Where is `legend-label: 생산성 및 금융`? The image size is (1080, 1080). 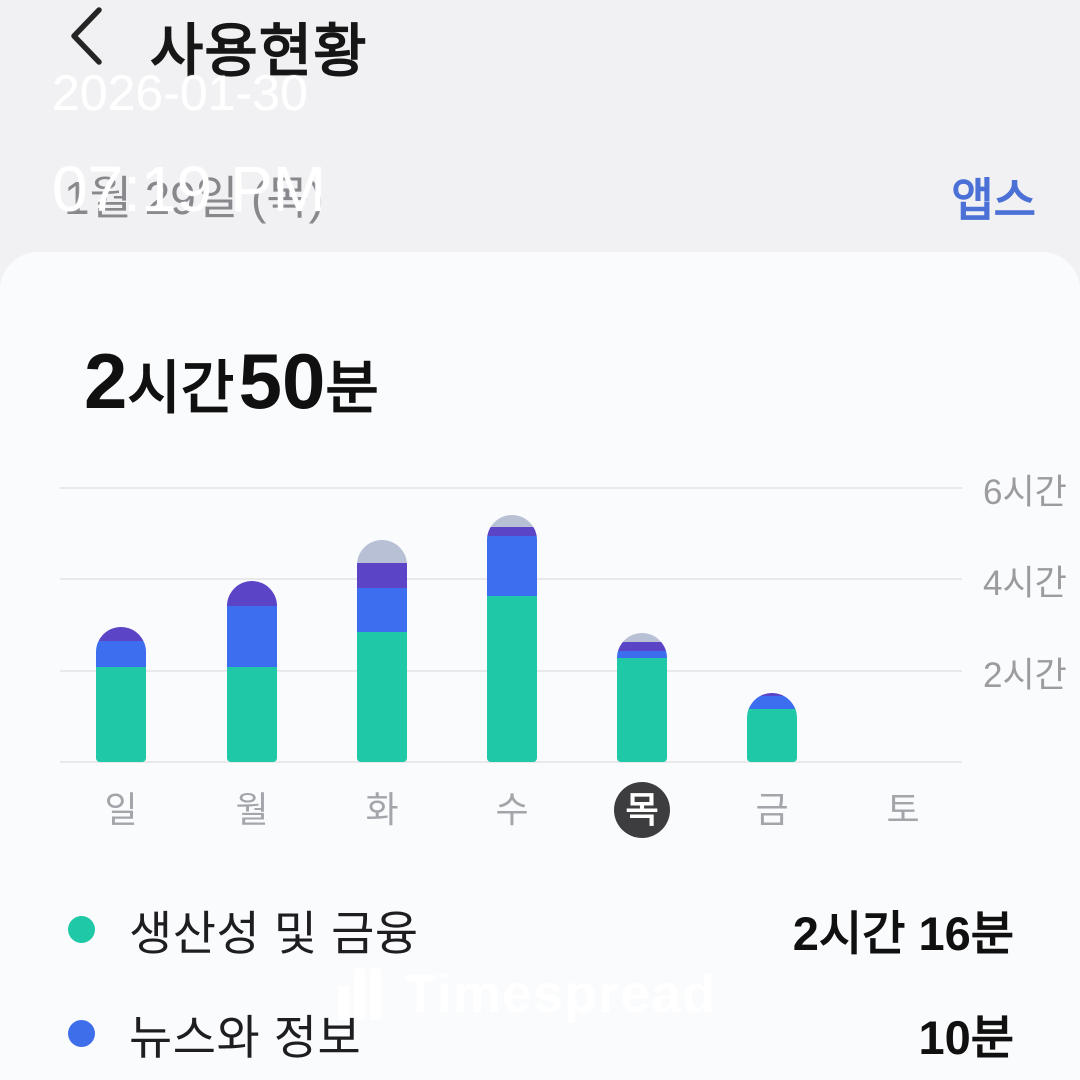 legend-label: 생산성 및 금융 is located at coordinates (274, 933).